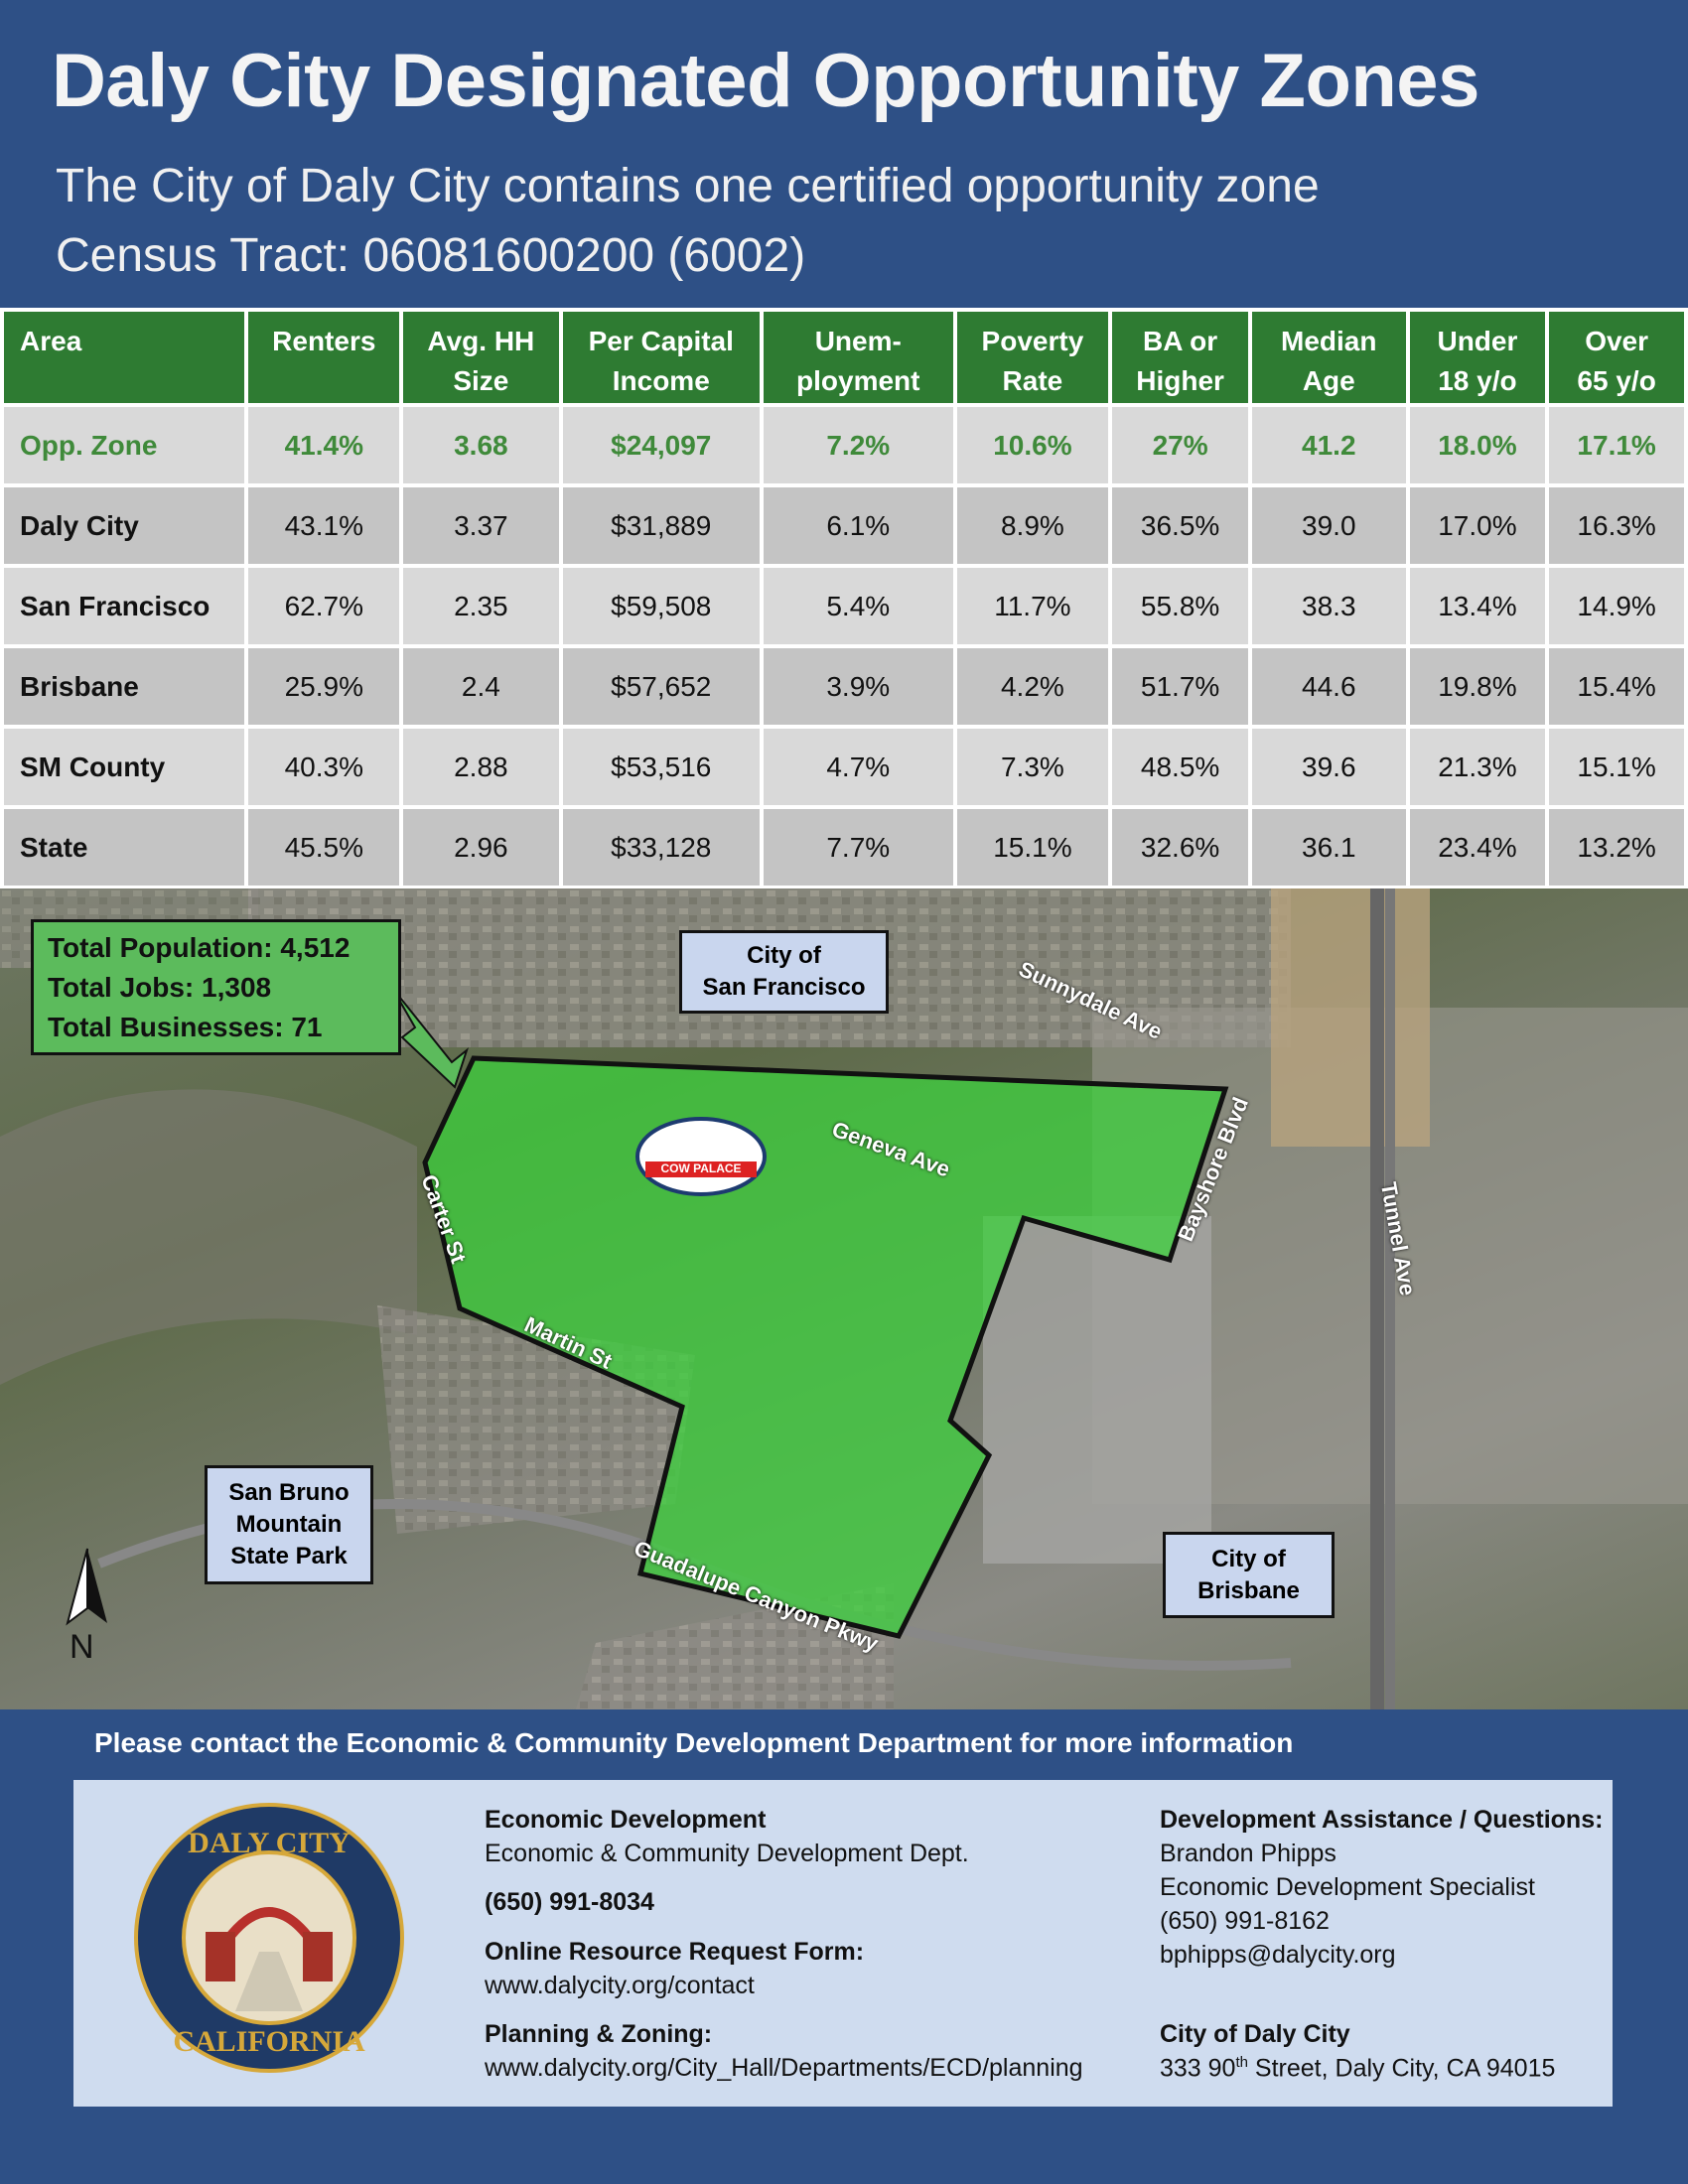 The width and height of the screenshot is (1688, 2184). Describe the element at coordinates (765, 81) in the screenshot. I see `page-title: Daly City Designated Opportunity Zones` at that location.